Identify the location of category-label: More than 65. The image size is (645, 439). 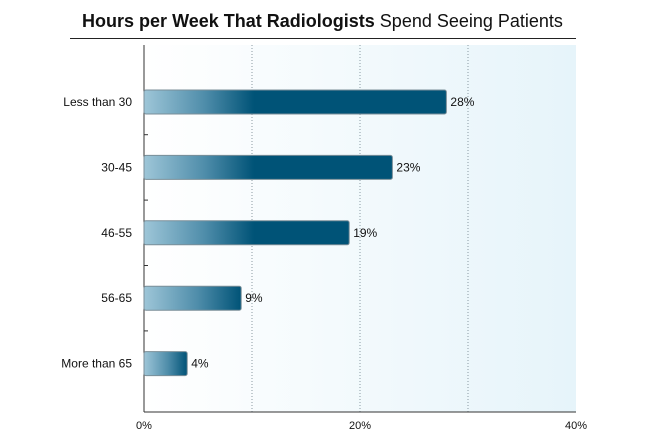
(96, 364).